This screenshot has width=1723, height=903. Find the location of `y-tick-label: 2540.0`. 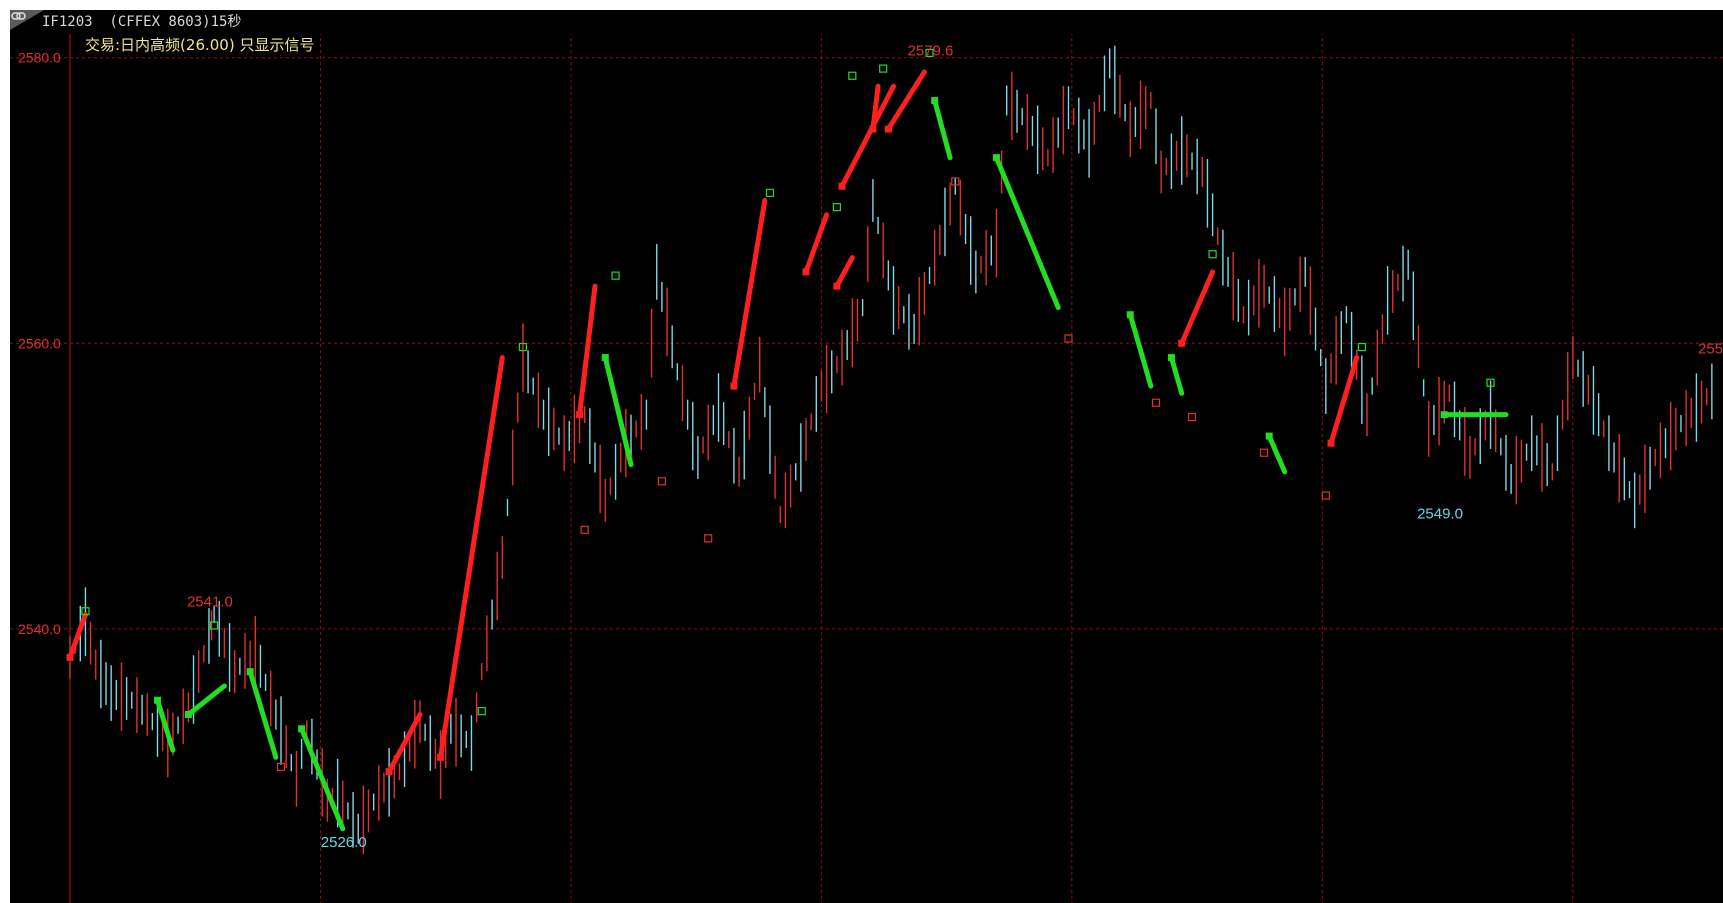

y-tick-label: 2540.0 is located at coordinates (39, 629).